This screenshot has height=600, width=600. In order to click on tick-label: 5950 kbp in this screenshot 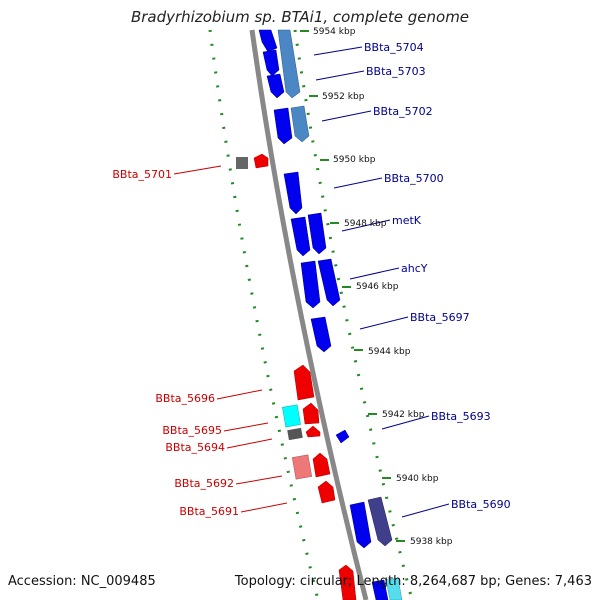, I will do `click(354, 160)`.